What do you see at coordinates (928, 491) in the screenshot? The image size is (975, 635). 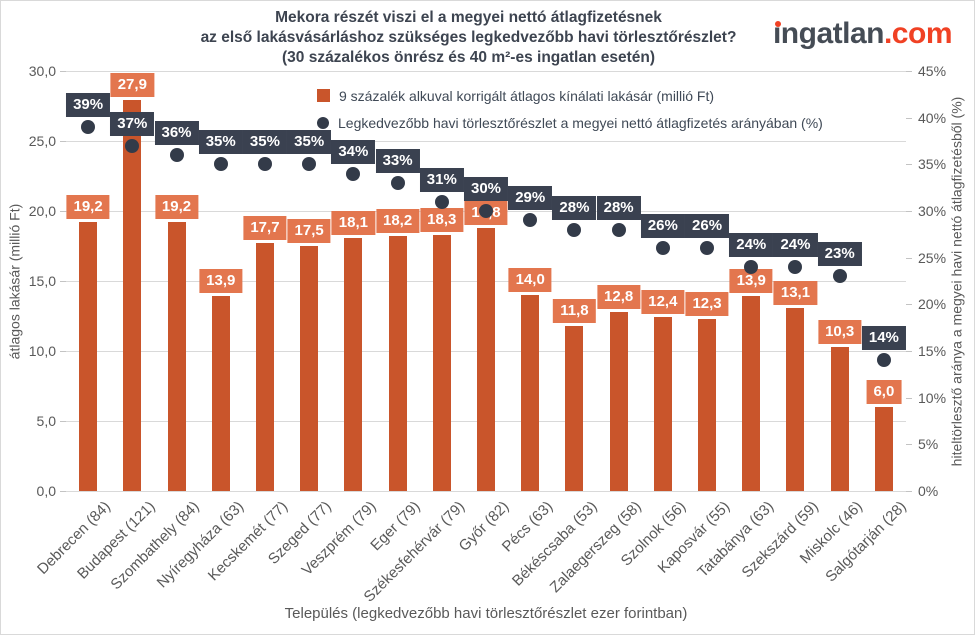 I see `right-axis-tick-label: 0%` at bounding box center [928, 491].